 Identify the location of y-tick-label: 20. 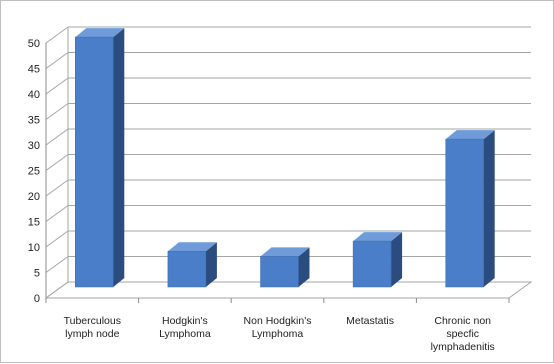
(34, 197).